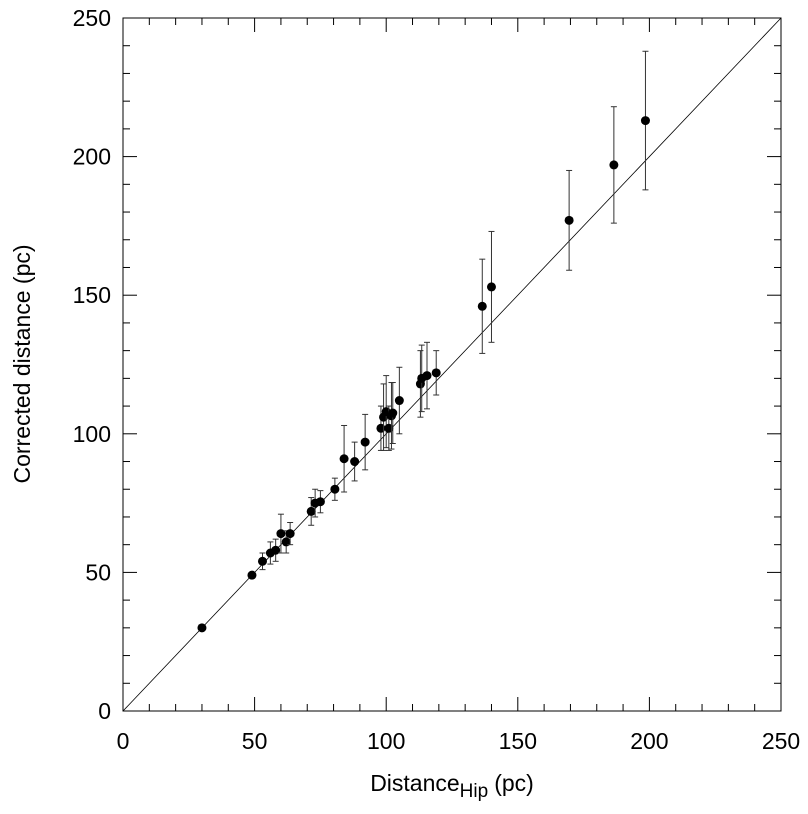  What do you see at coordinates (255, 741) in the screenshot?
I see `x-tick-label: 50` at bounding box center [255, 741].